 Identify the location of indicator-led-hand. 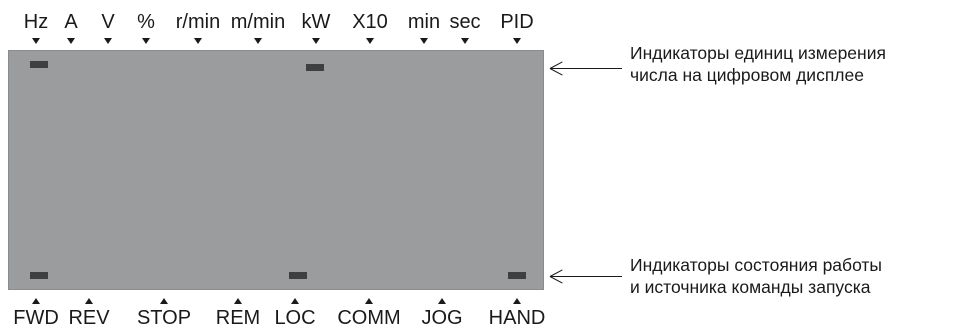
(517, 275).